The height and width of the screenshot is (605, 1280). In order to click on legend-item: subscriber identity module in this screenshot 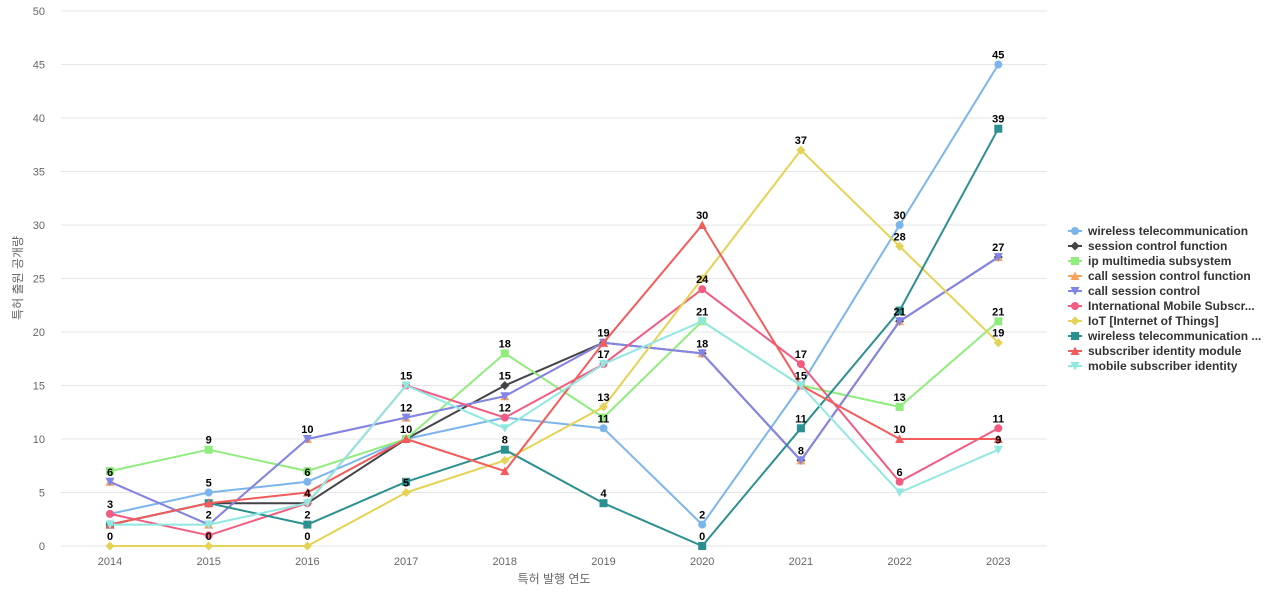, I will do `click(1155, 351)`.